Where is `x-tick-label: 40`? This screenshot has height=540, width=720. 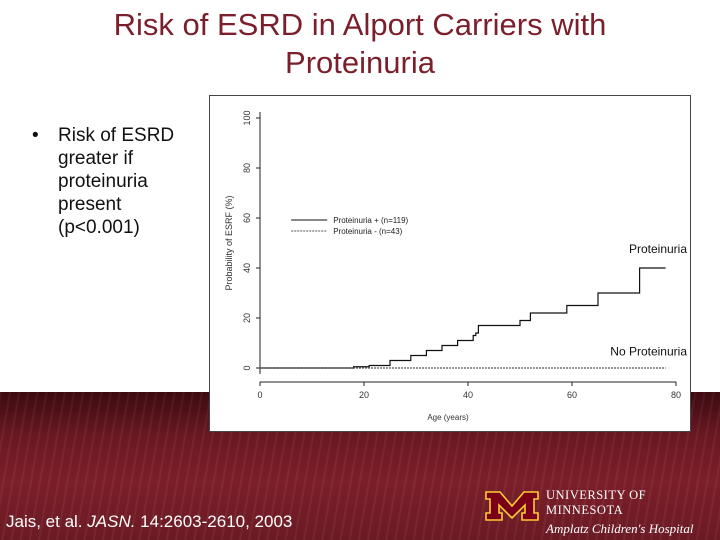 x-tick-label: 40 is located at coordinates (468, 395).